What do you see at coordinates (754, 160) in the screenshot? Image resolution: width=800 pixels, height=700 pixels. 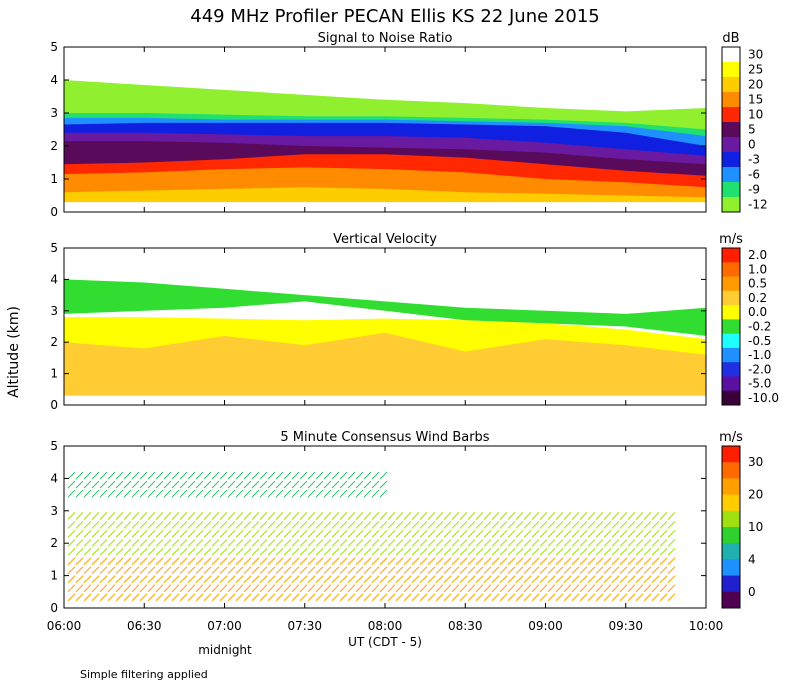 I see `colorbar-label: -3` at bounding box center [754, 160].